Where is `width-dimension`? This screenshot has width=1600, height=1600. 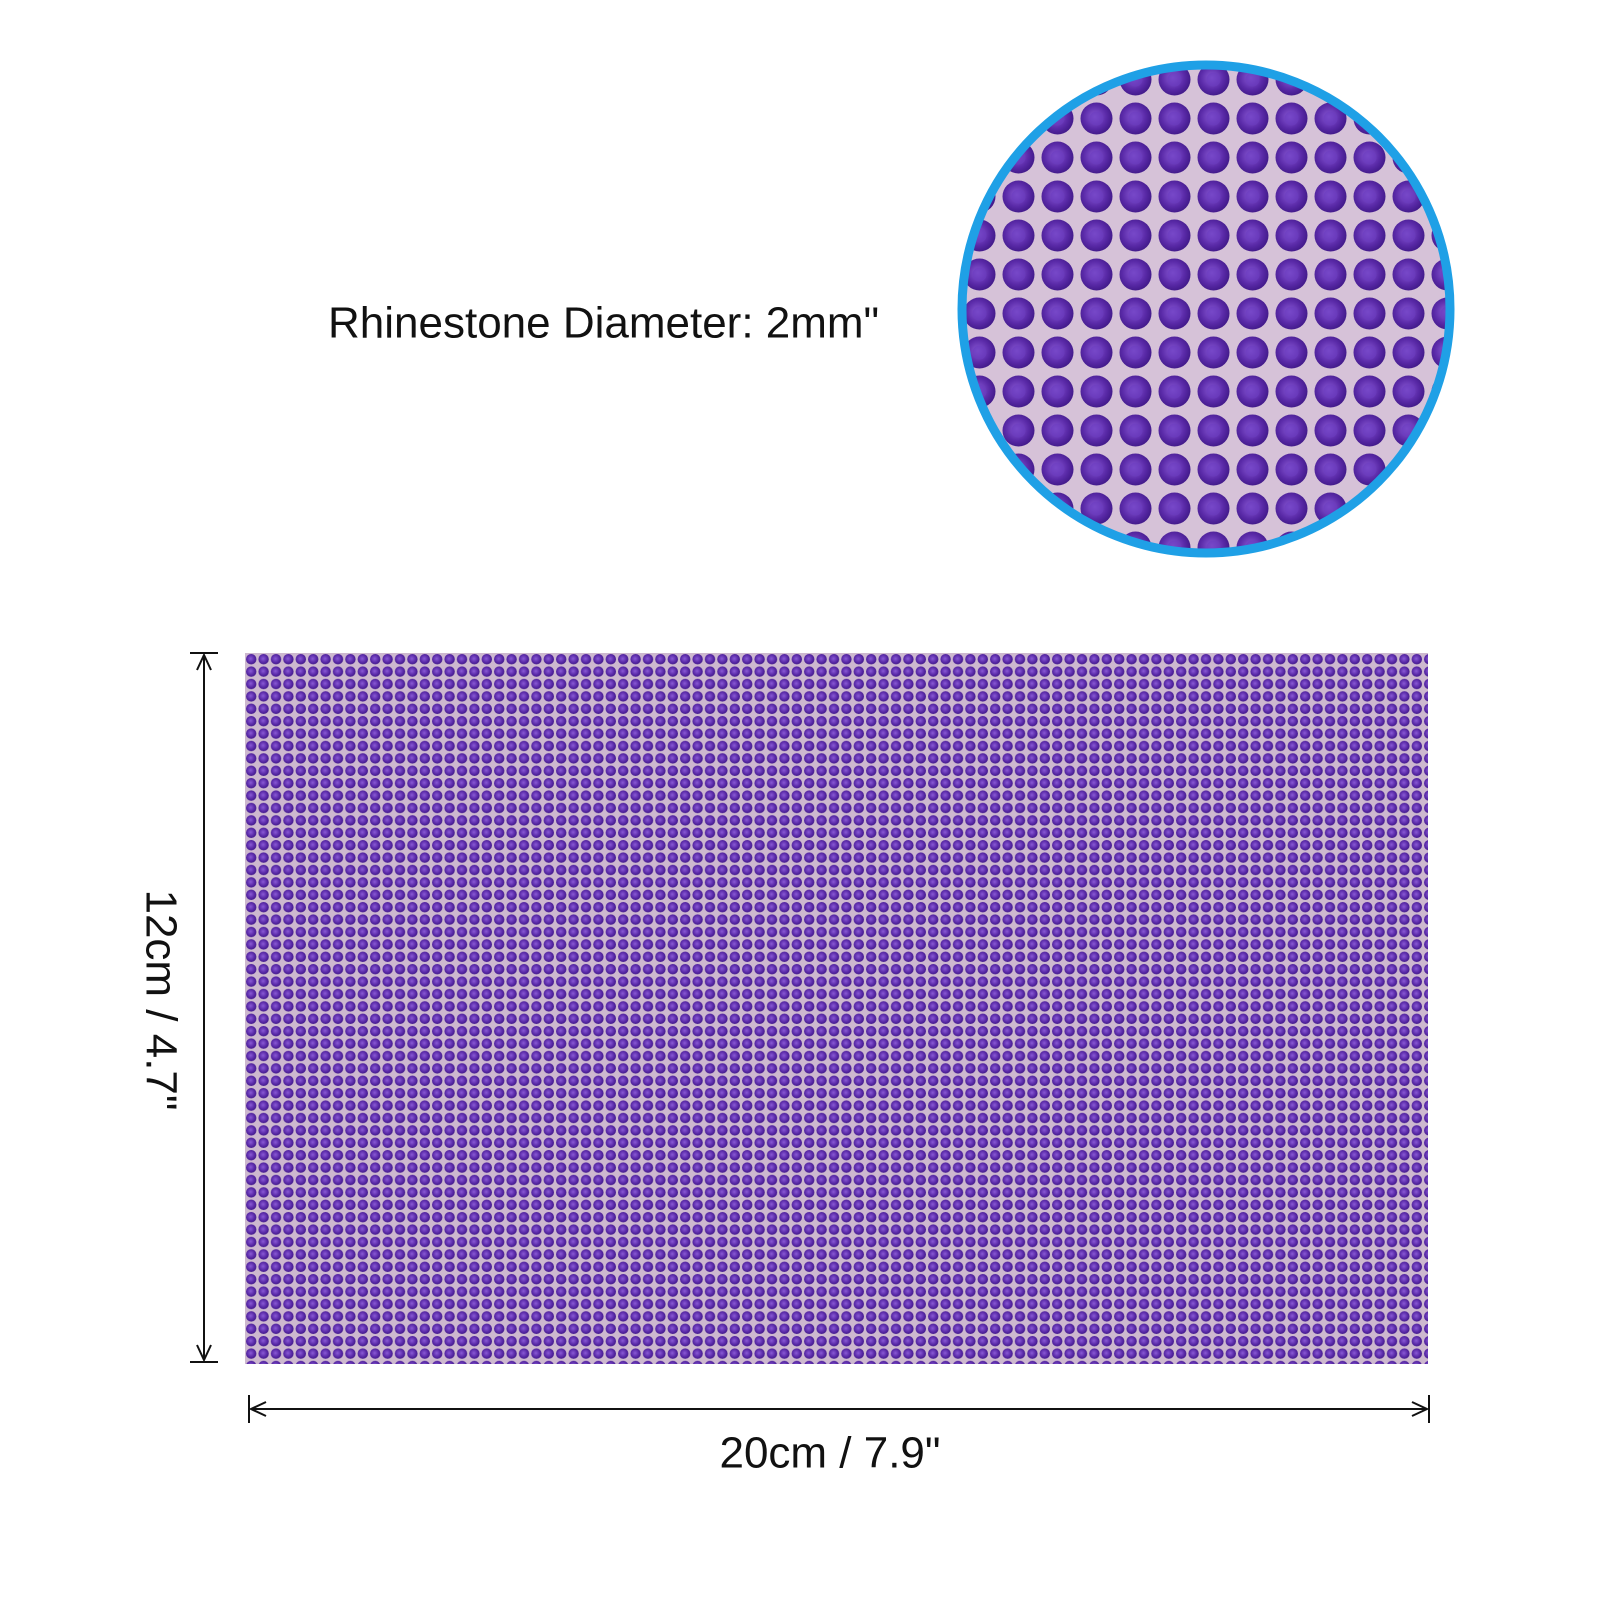 width-dimension is located at coordinates (839, 1409).